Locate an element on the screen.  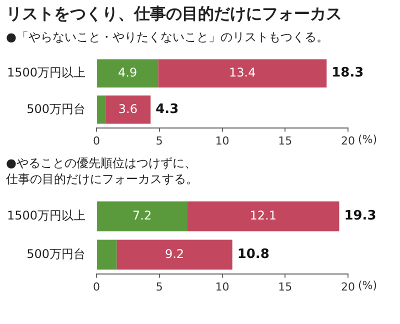
data-label: 12.1 is located at coordinates (263, 215).